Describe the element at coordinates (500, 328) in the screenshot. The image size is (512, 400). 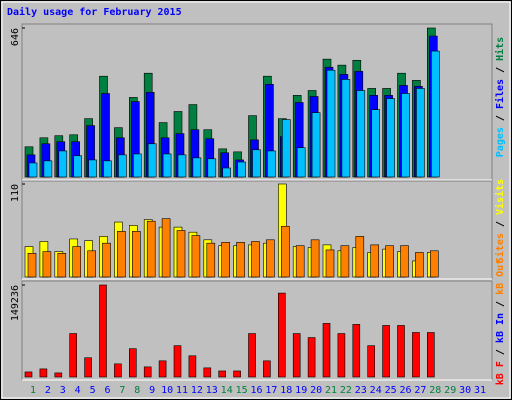
I see `legend-entry: kB In` at that location.